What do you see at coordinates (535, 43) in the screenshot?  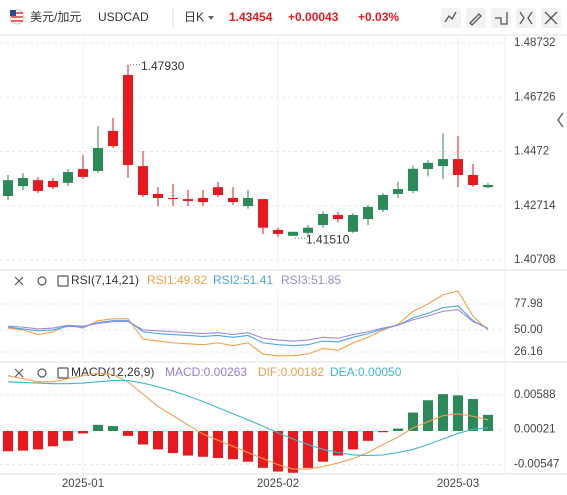 I see `y-tick-label: 1.48732` at bounding box center [535, 43].